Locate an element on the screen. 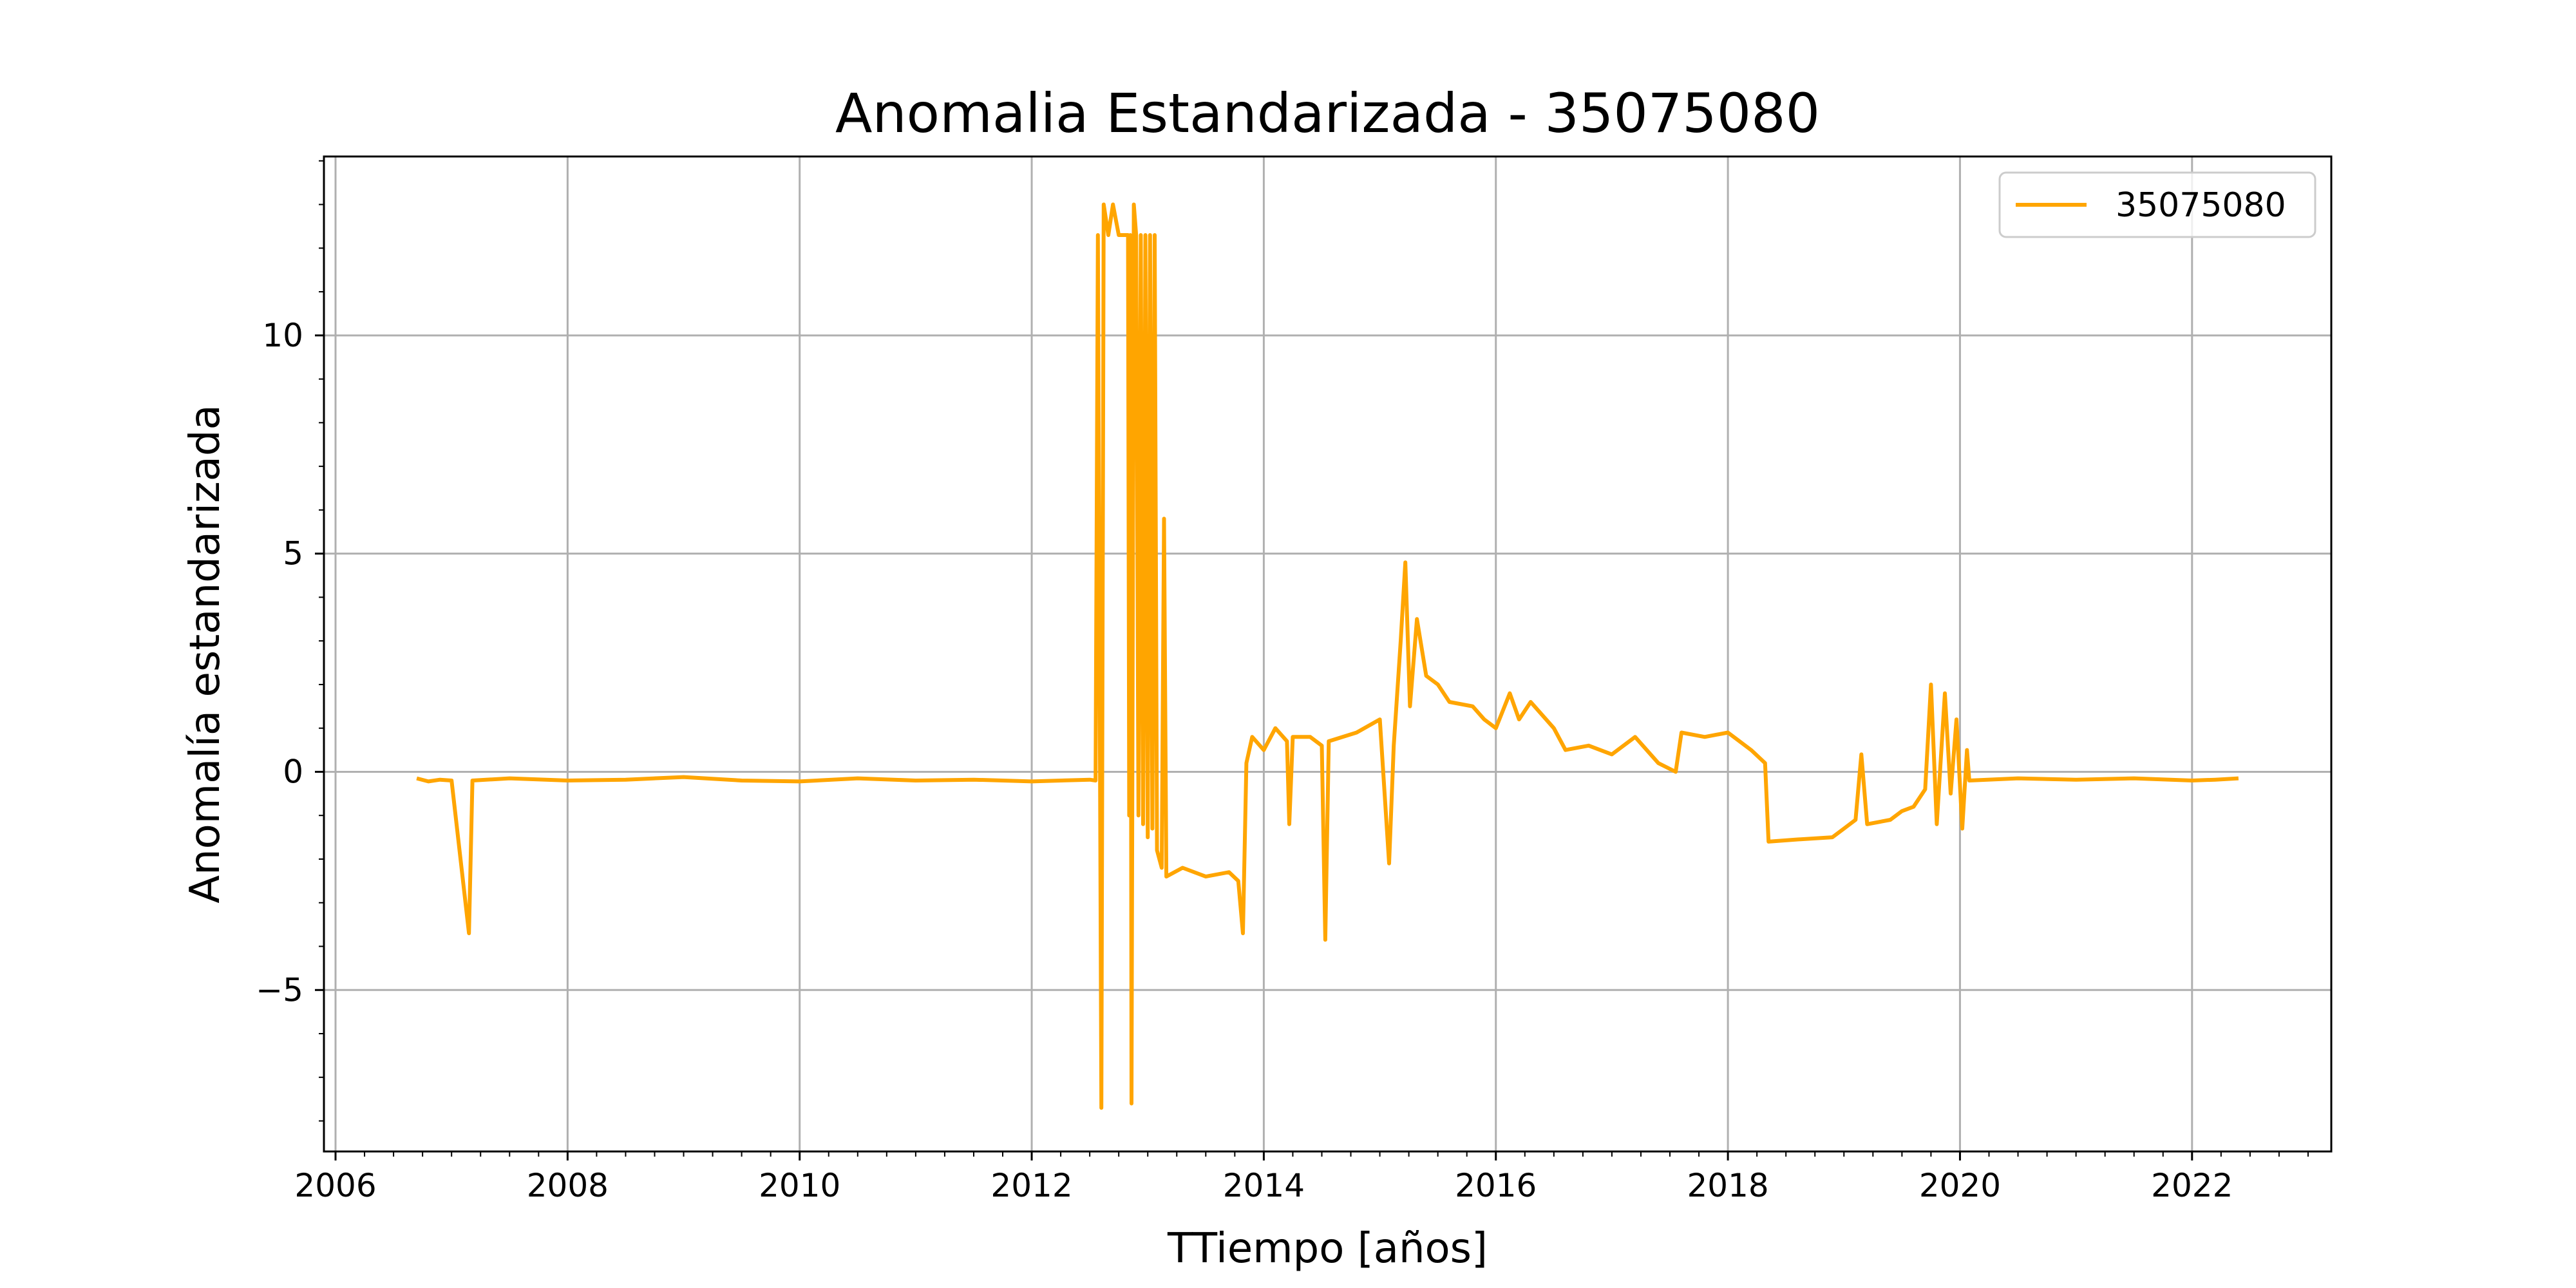 This screenshot has height=1288, width=2576. x-tick-label: 2014 is located at coordinates (1264, 1186).